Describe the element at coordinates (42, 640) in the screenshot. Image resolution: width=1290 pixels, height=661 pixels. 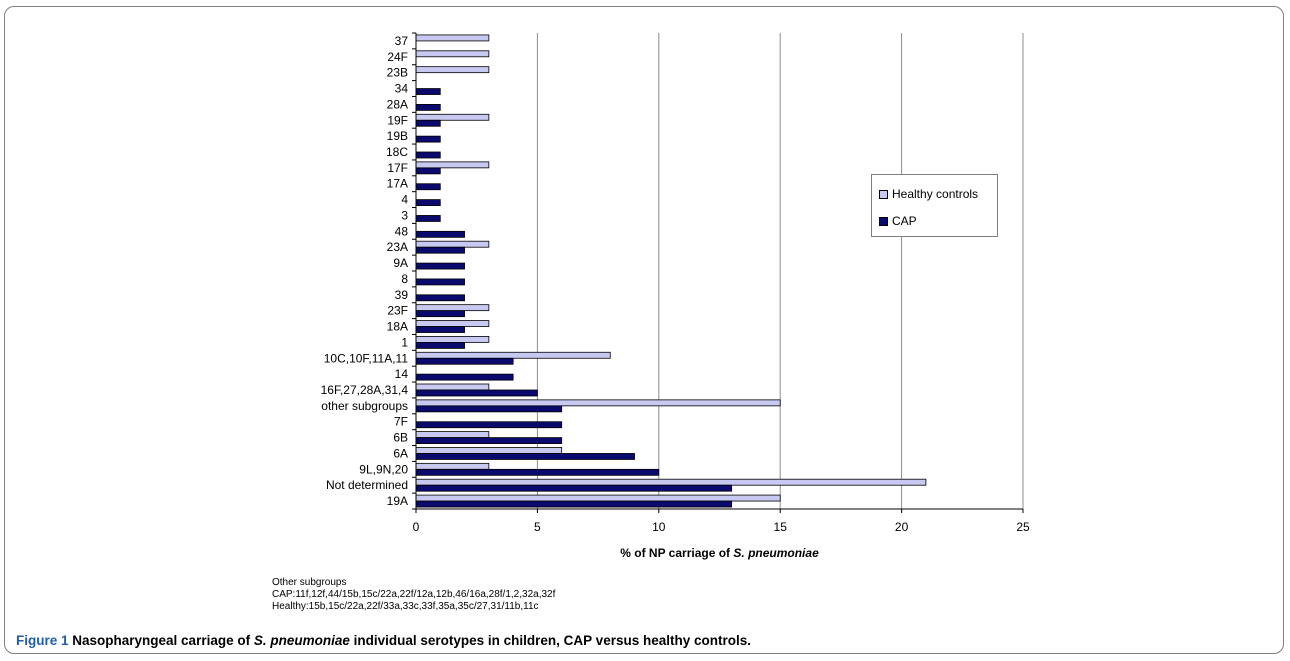
I see `figure-label: Figure 1` at that location.